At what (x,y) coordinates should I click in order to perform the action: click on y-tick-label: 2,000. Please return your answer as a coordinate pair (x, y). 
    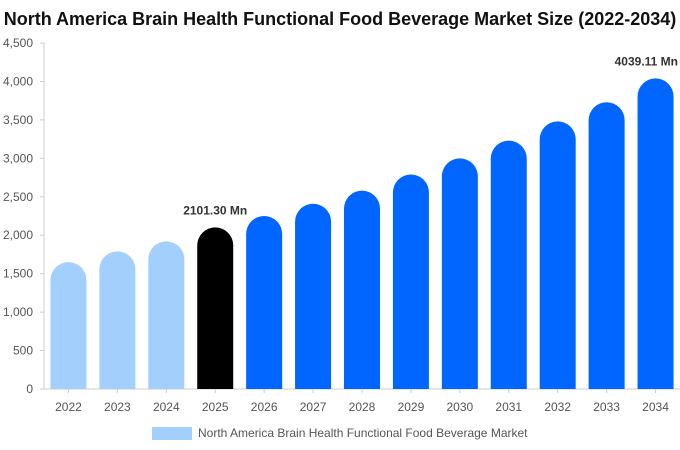
    Looking at the image, I should click on (18, 235).